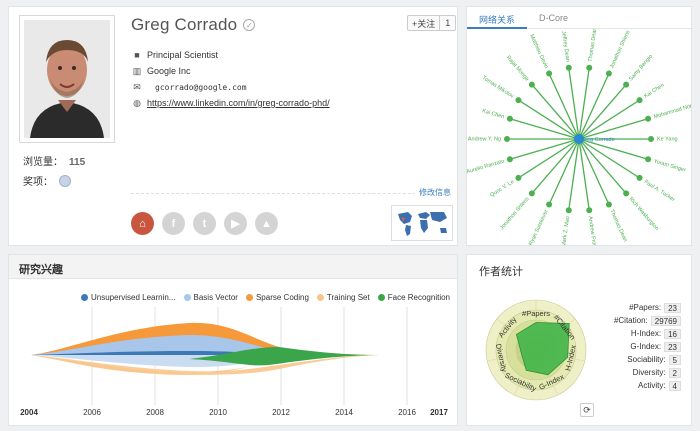  What do you see at coordinates (205, 345) in the screenshot?
I see `stream-layer-basis-vector` at bounding box center [205, 345].